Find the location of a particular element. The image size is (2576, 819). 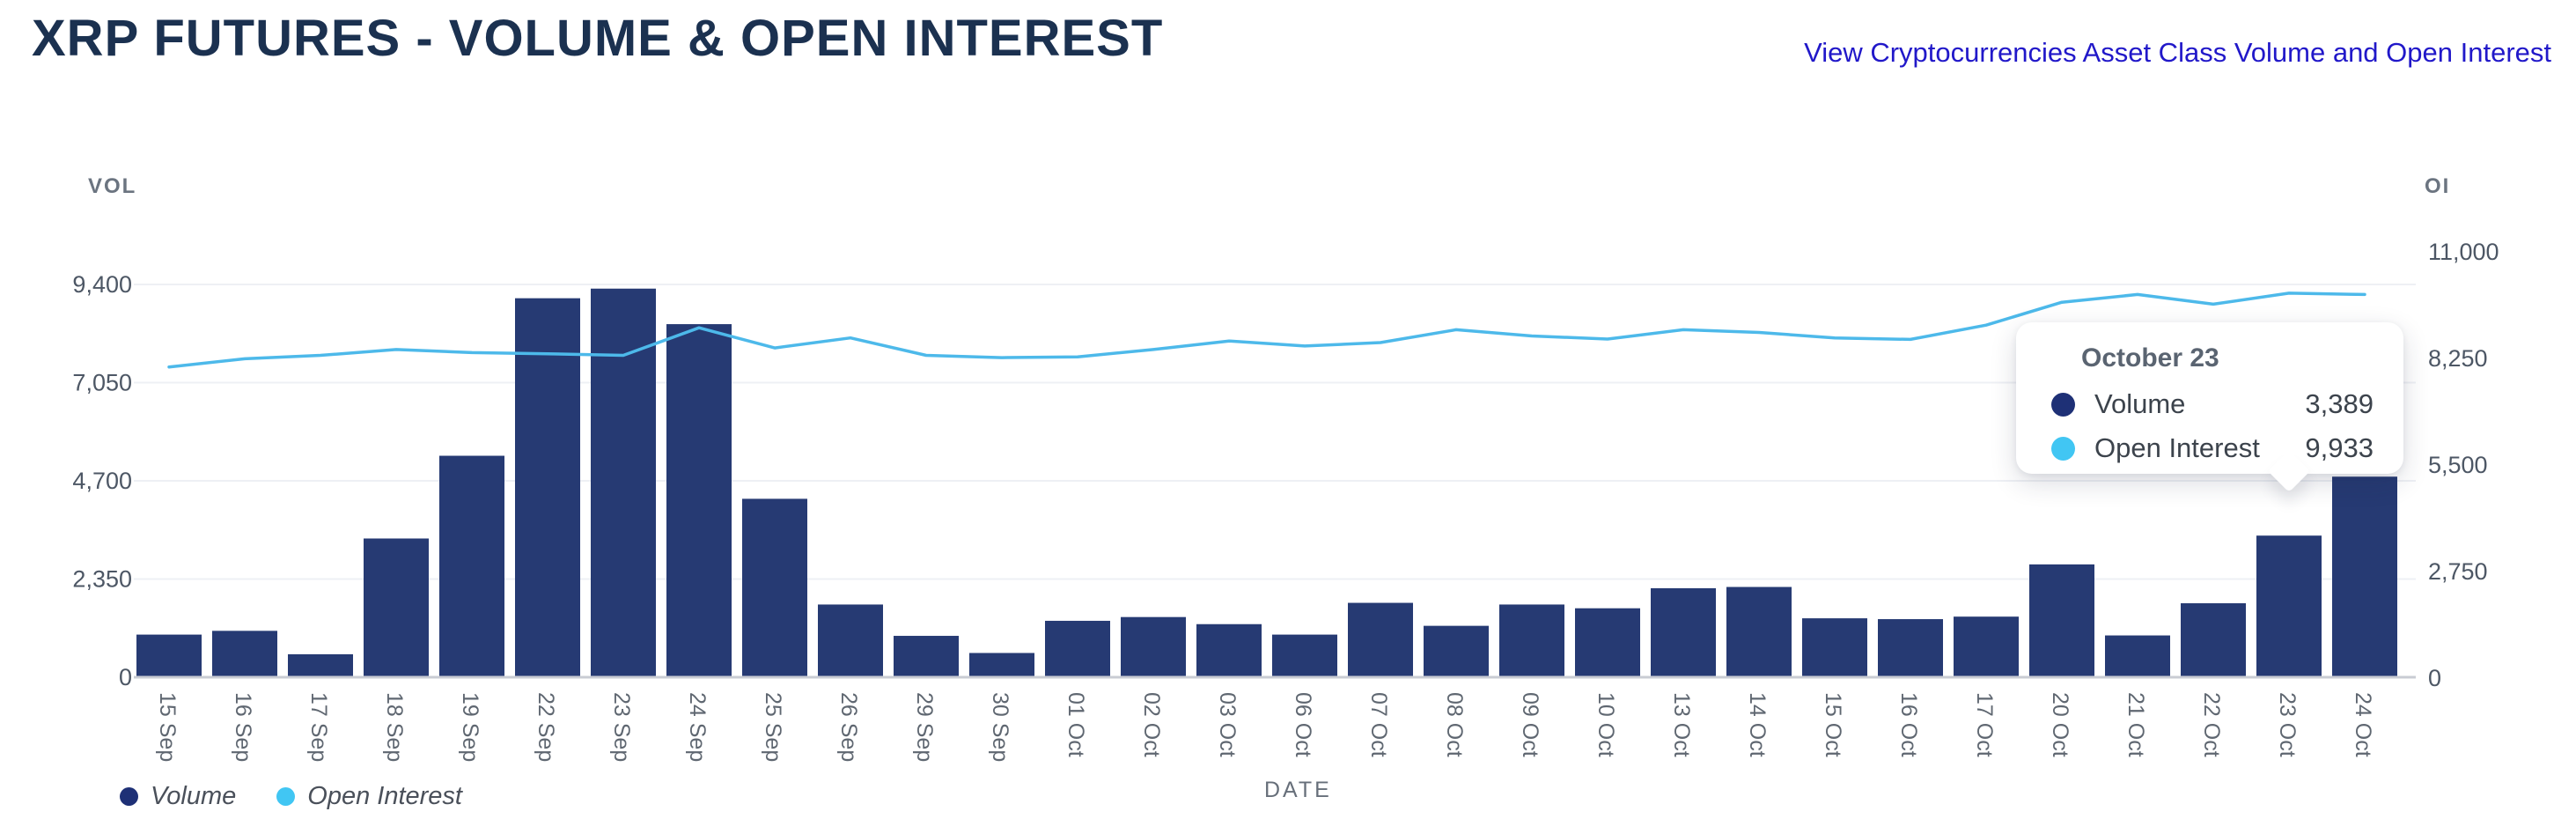

x-axis-label: 23 Oct is located at coordinates (2287, 724).